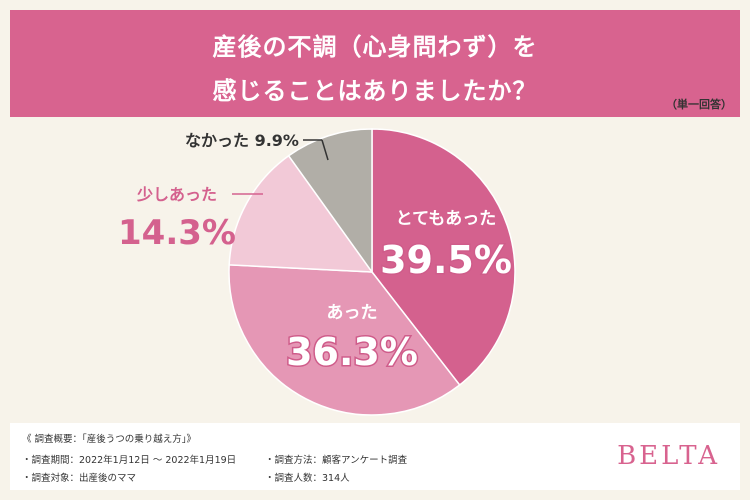  I want to click on slice-value-0: 39.5%, so click(446, 260).